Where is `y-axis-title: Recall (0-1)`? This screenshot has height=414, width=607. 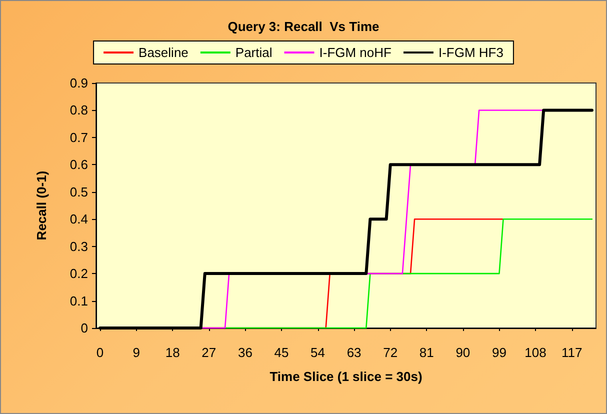 y-axis-title: Recall (0-1) is located at coordinates (41, 205).